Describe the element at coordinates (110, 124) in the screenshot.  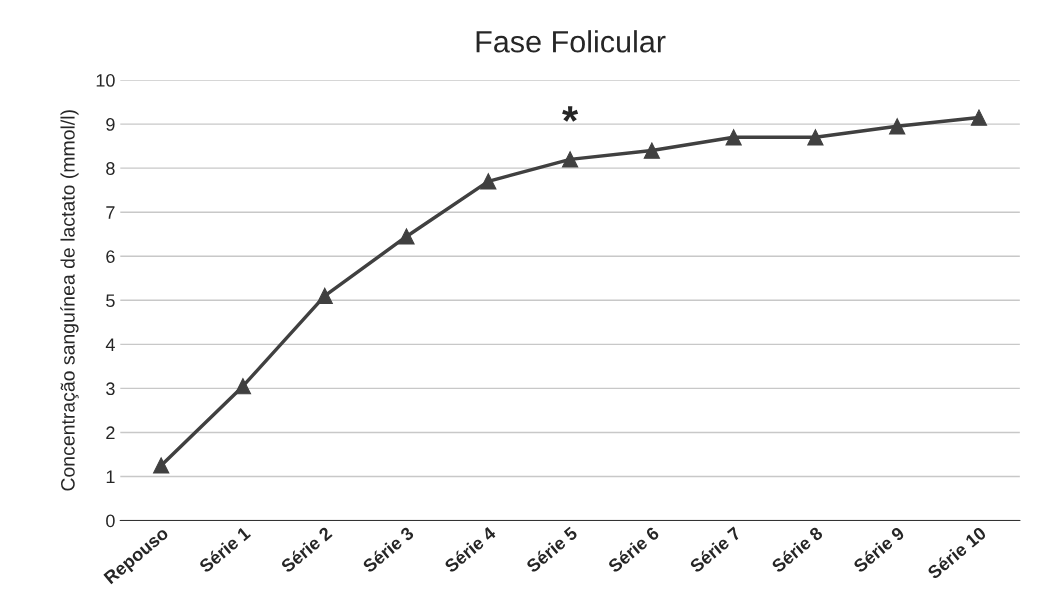
I see `y-tick-label: 9` at that location.